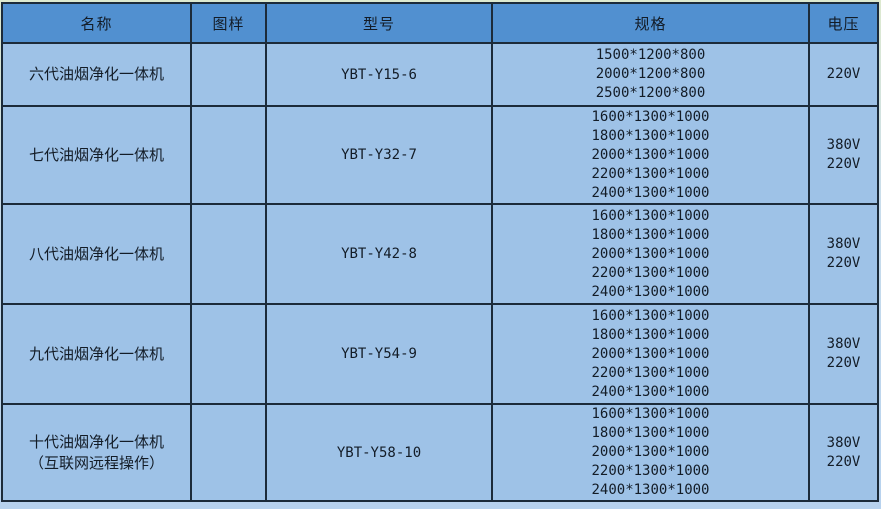 The image size is (881, 509). I want to click on voltage-cell: 220V, so click(843, 74).